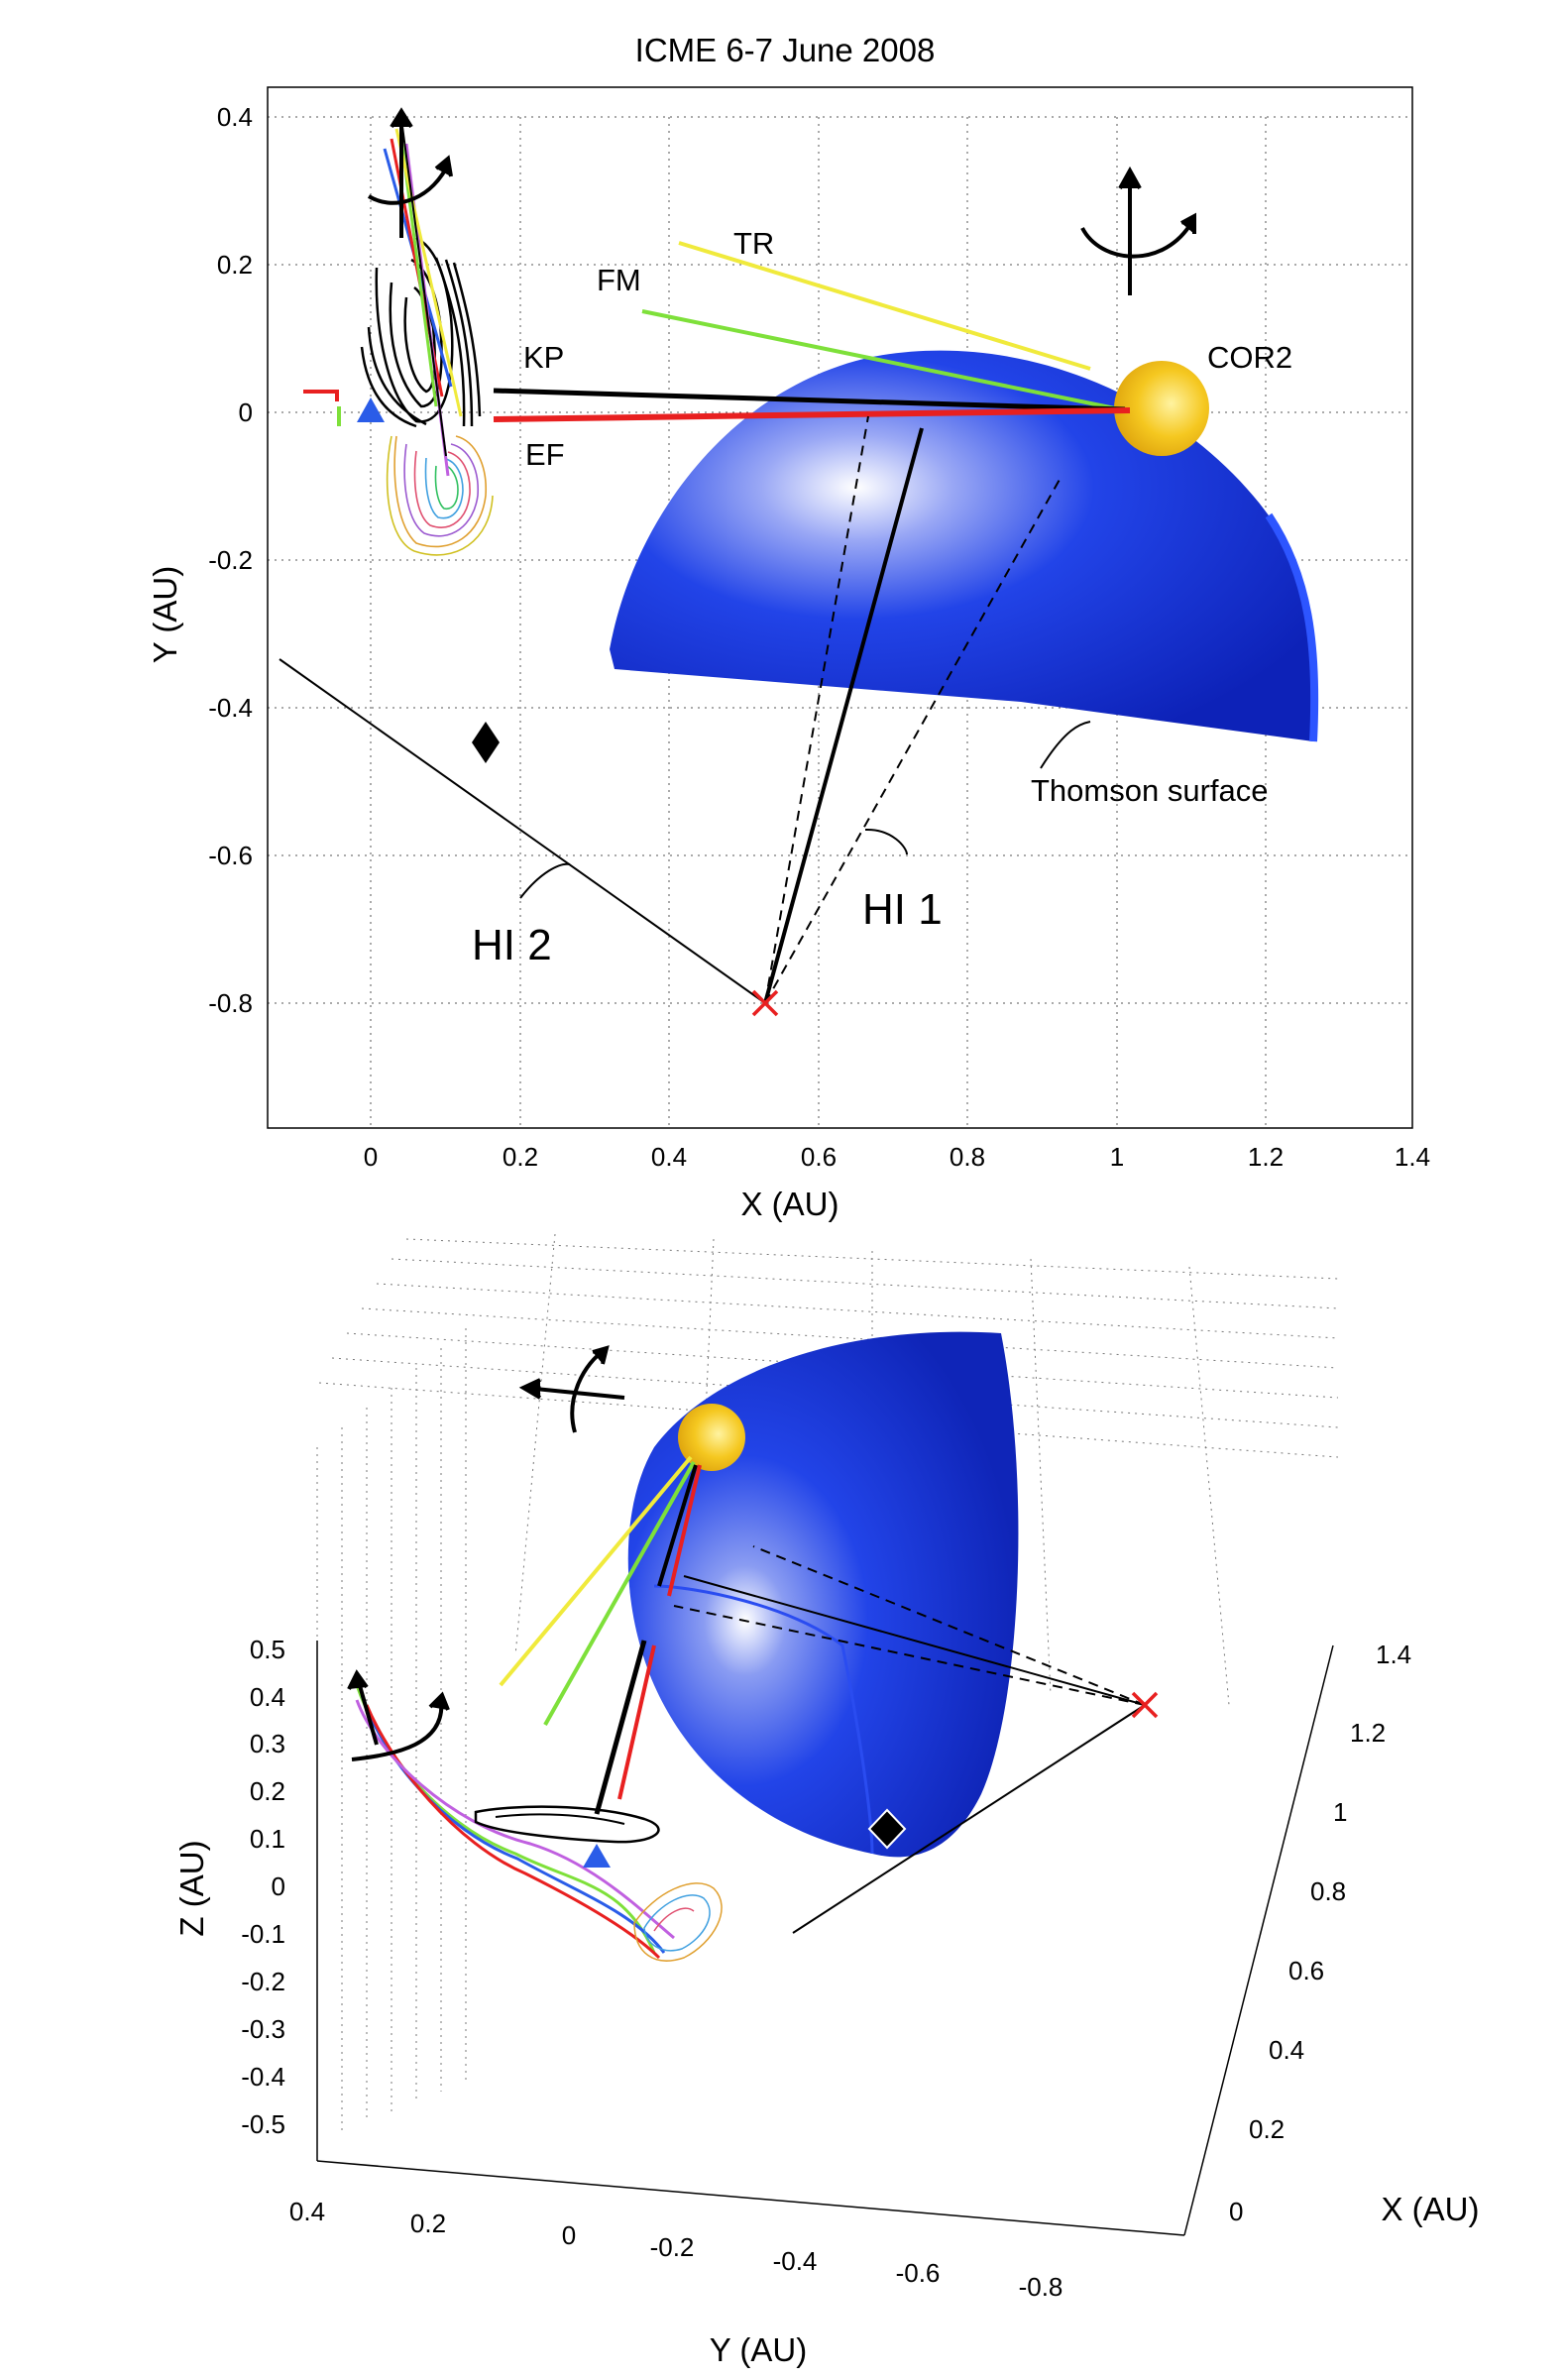 This screenshot has width=1566, height=2380. What do you see at coordinates (1150, 790) in the screenshot?
I see `label-thomson-surface: Thomson surface` at bounding box center [1150, 790].